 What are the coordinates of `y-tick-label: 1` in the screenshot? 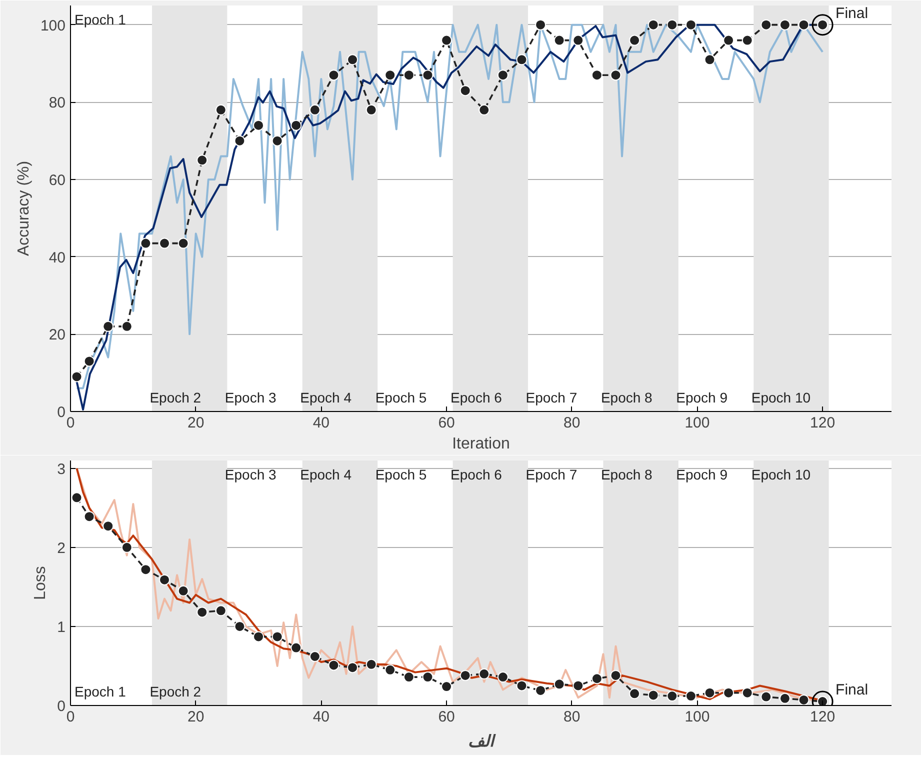 It's located at (61, 627).